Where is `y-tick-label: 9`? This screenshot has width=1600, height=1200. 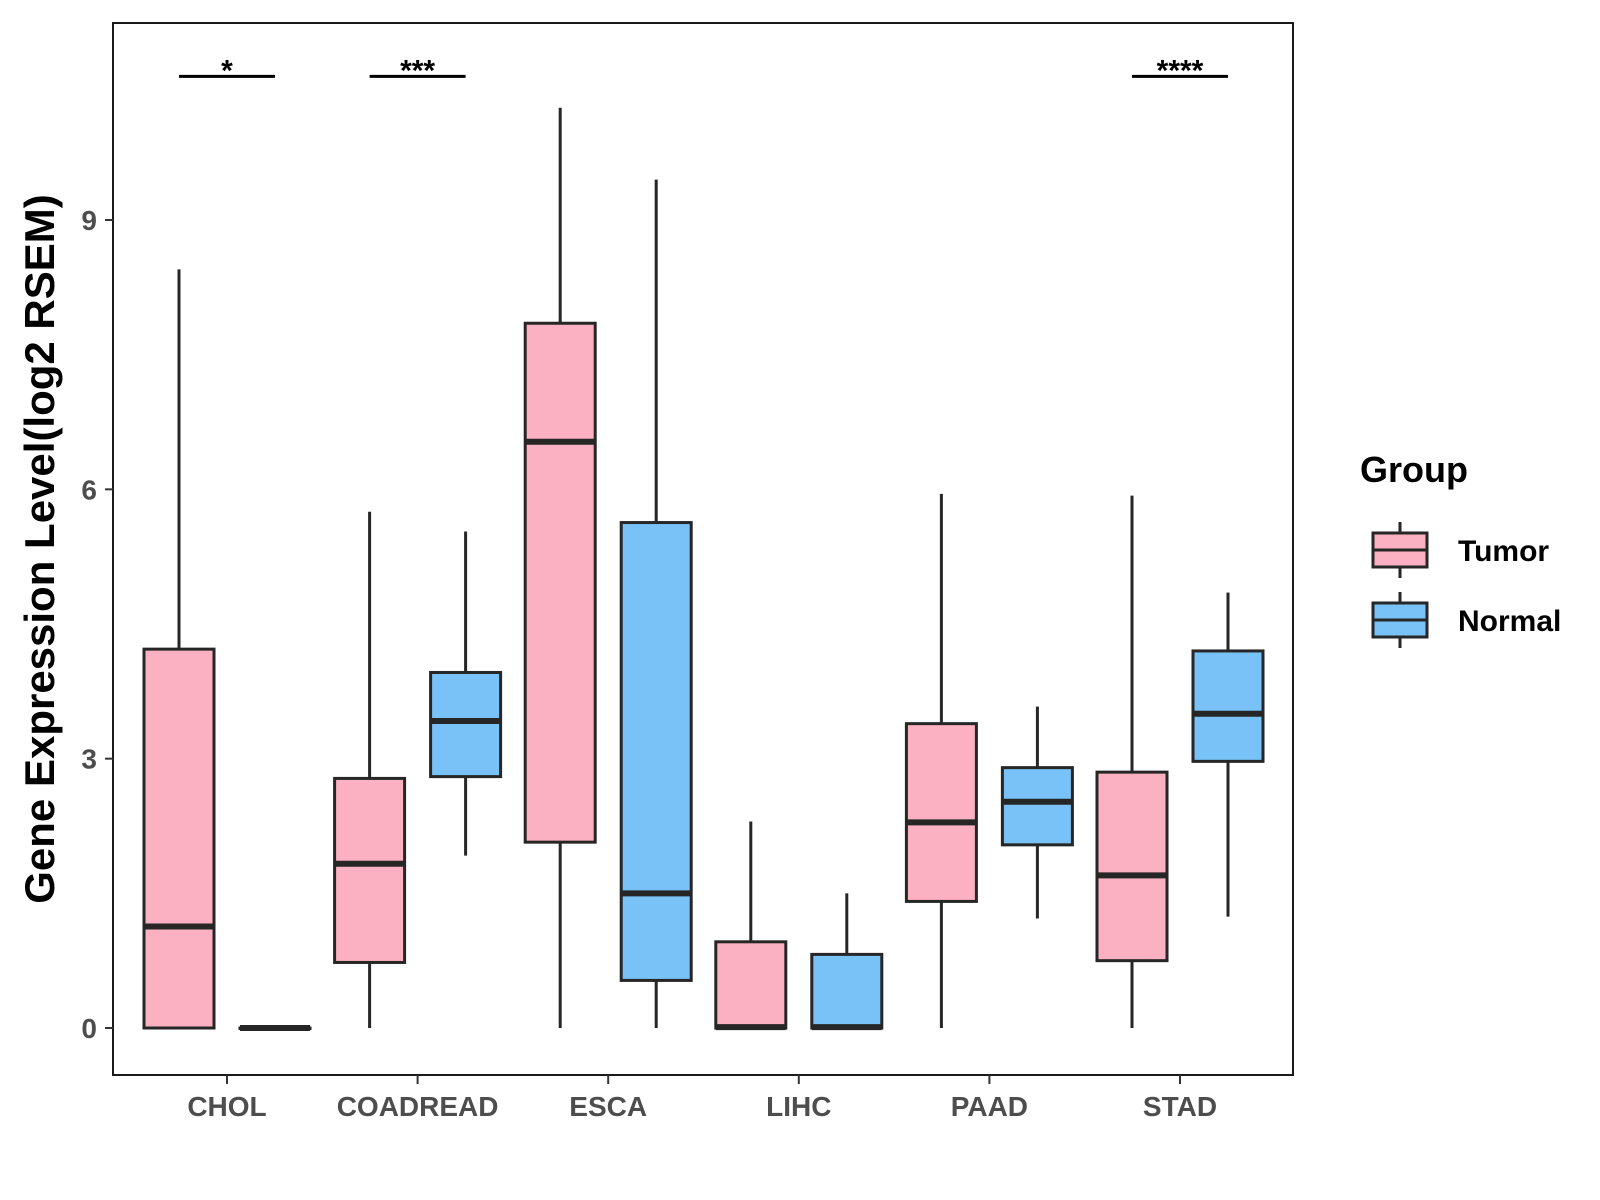
y-tick-label: 9 is located at coordinates (89, 220).